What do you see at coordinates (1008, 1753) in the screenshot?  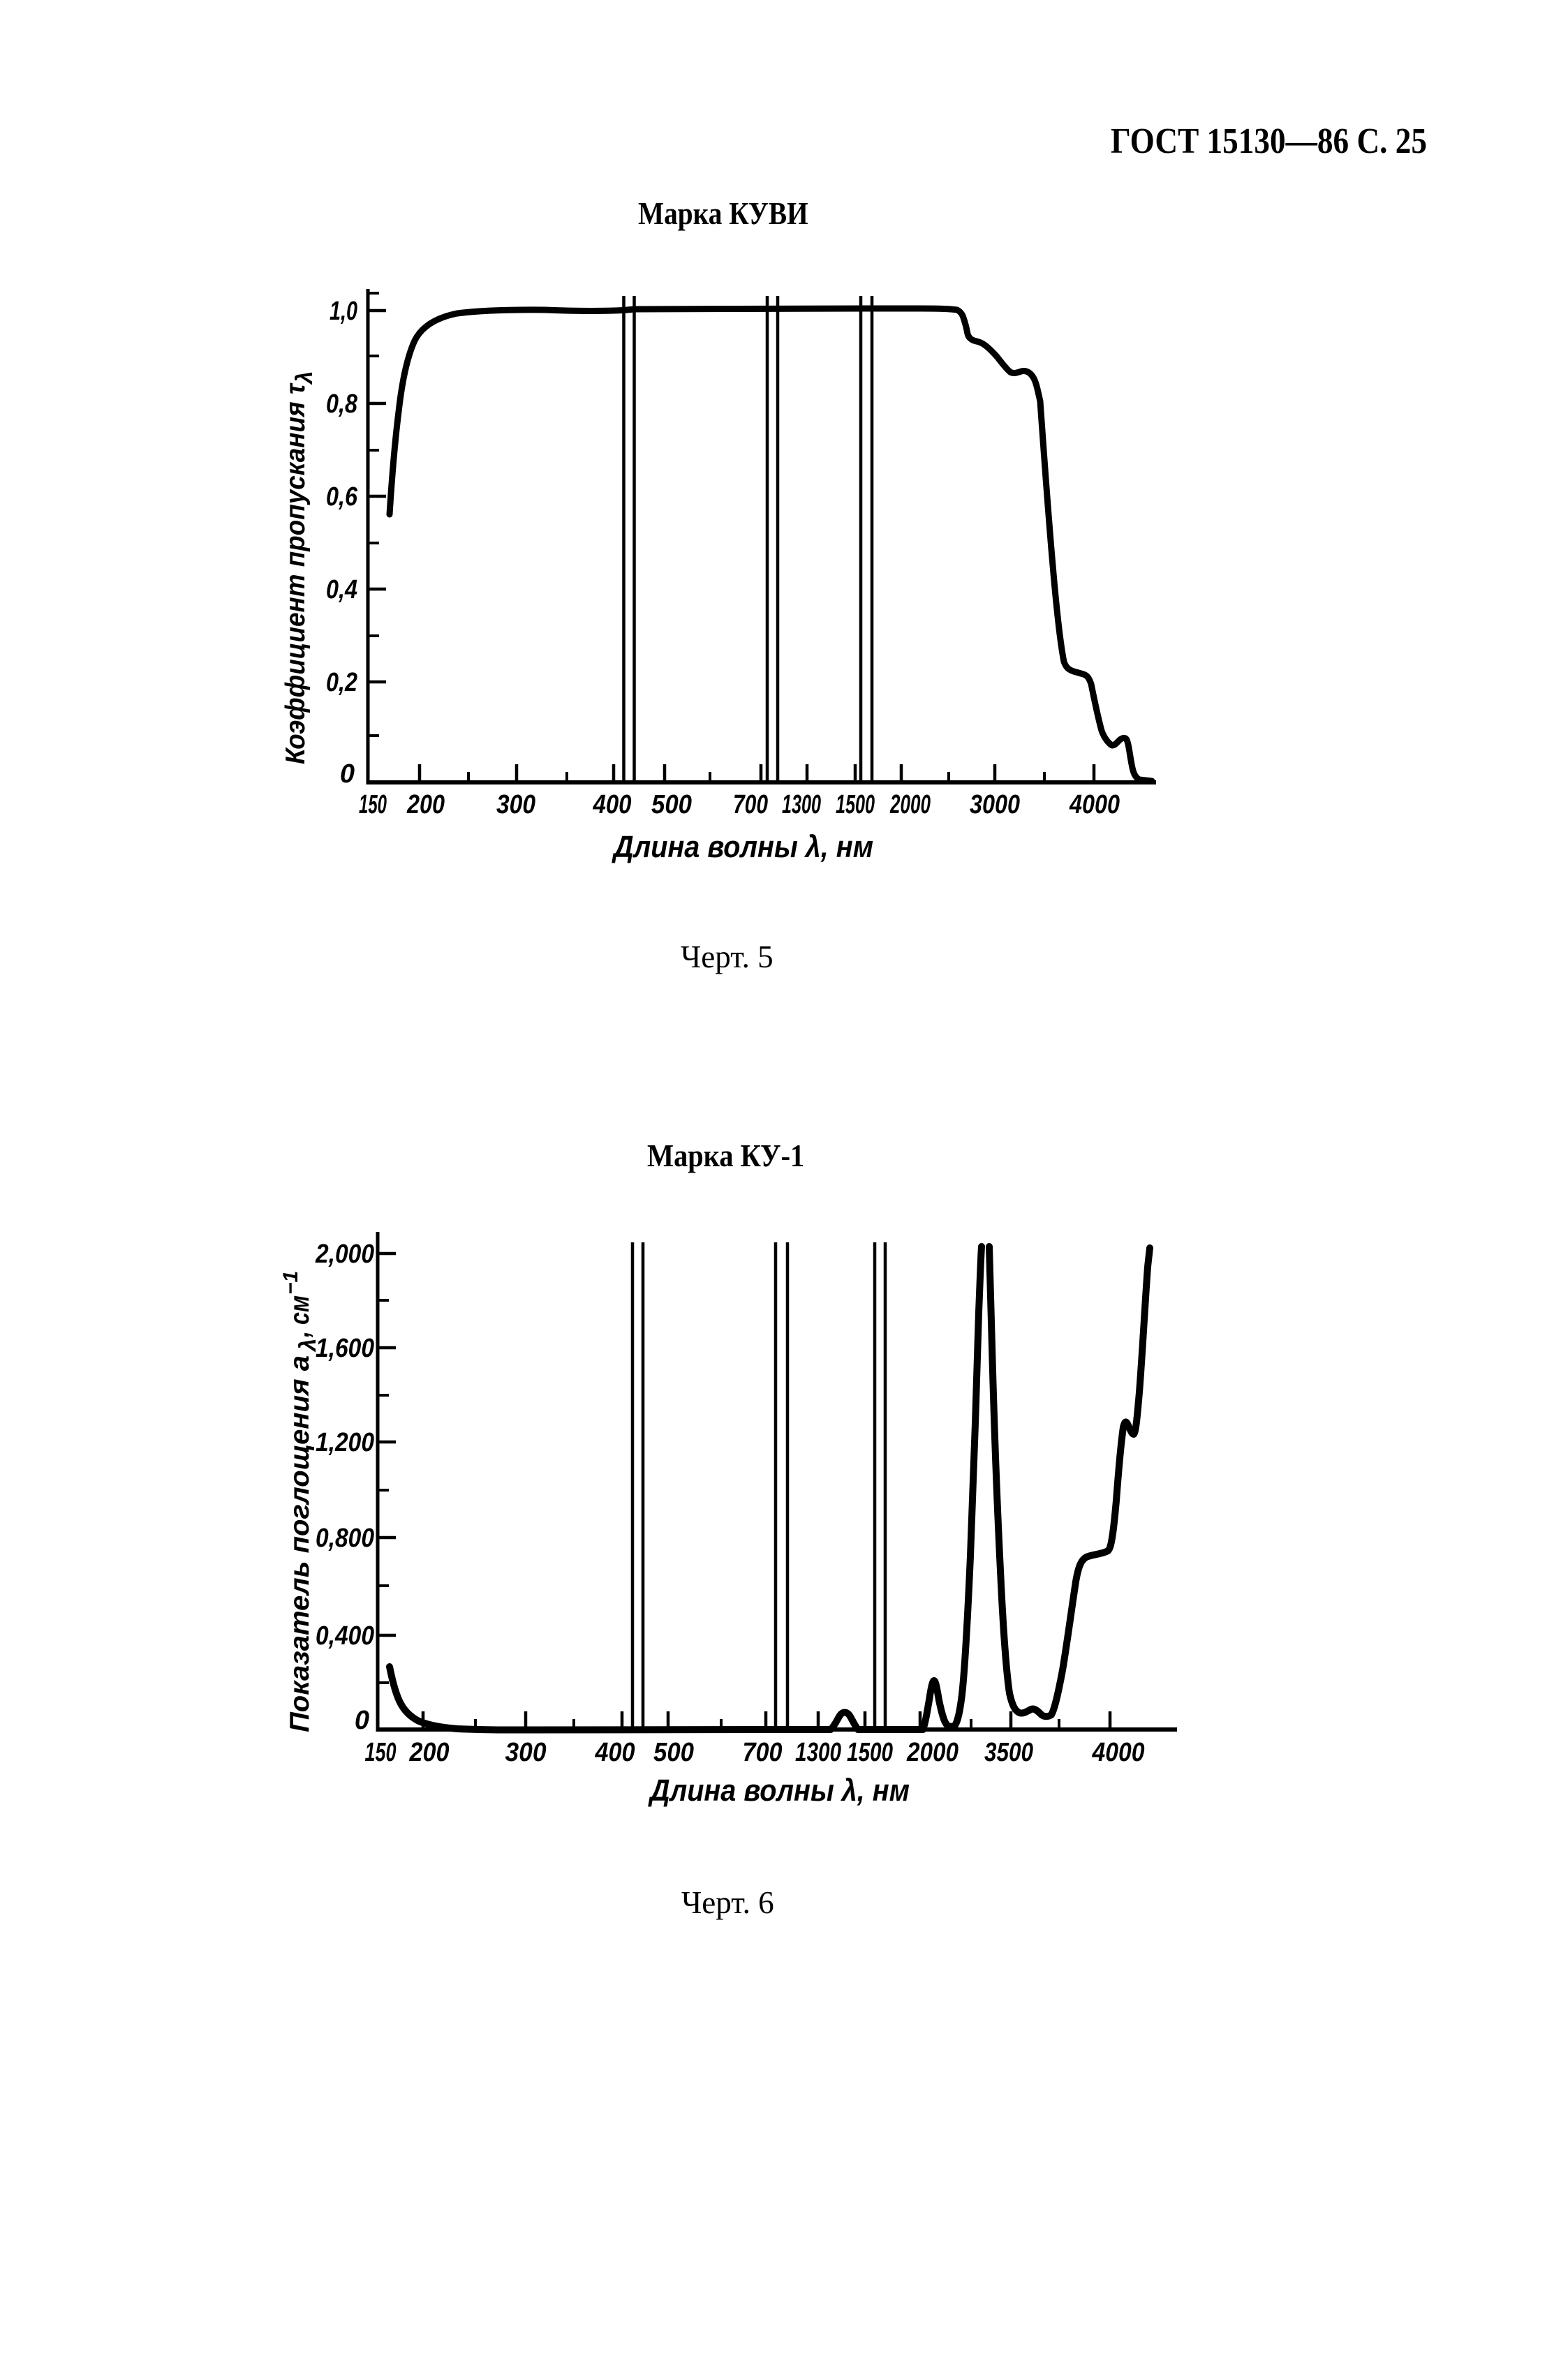 I see `svg-text: 3500` at bounding box center [1008, 1753].